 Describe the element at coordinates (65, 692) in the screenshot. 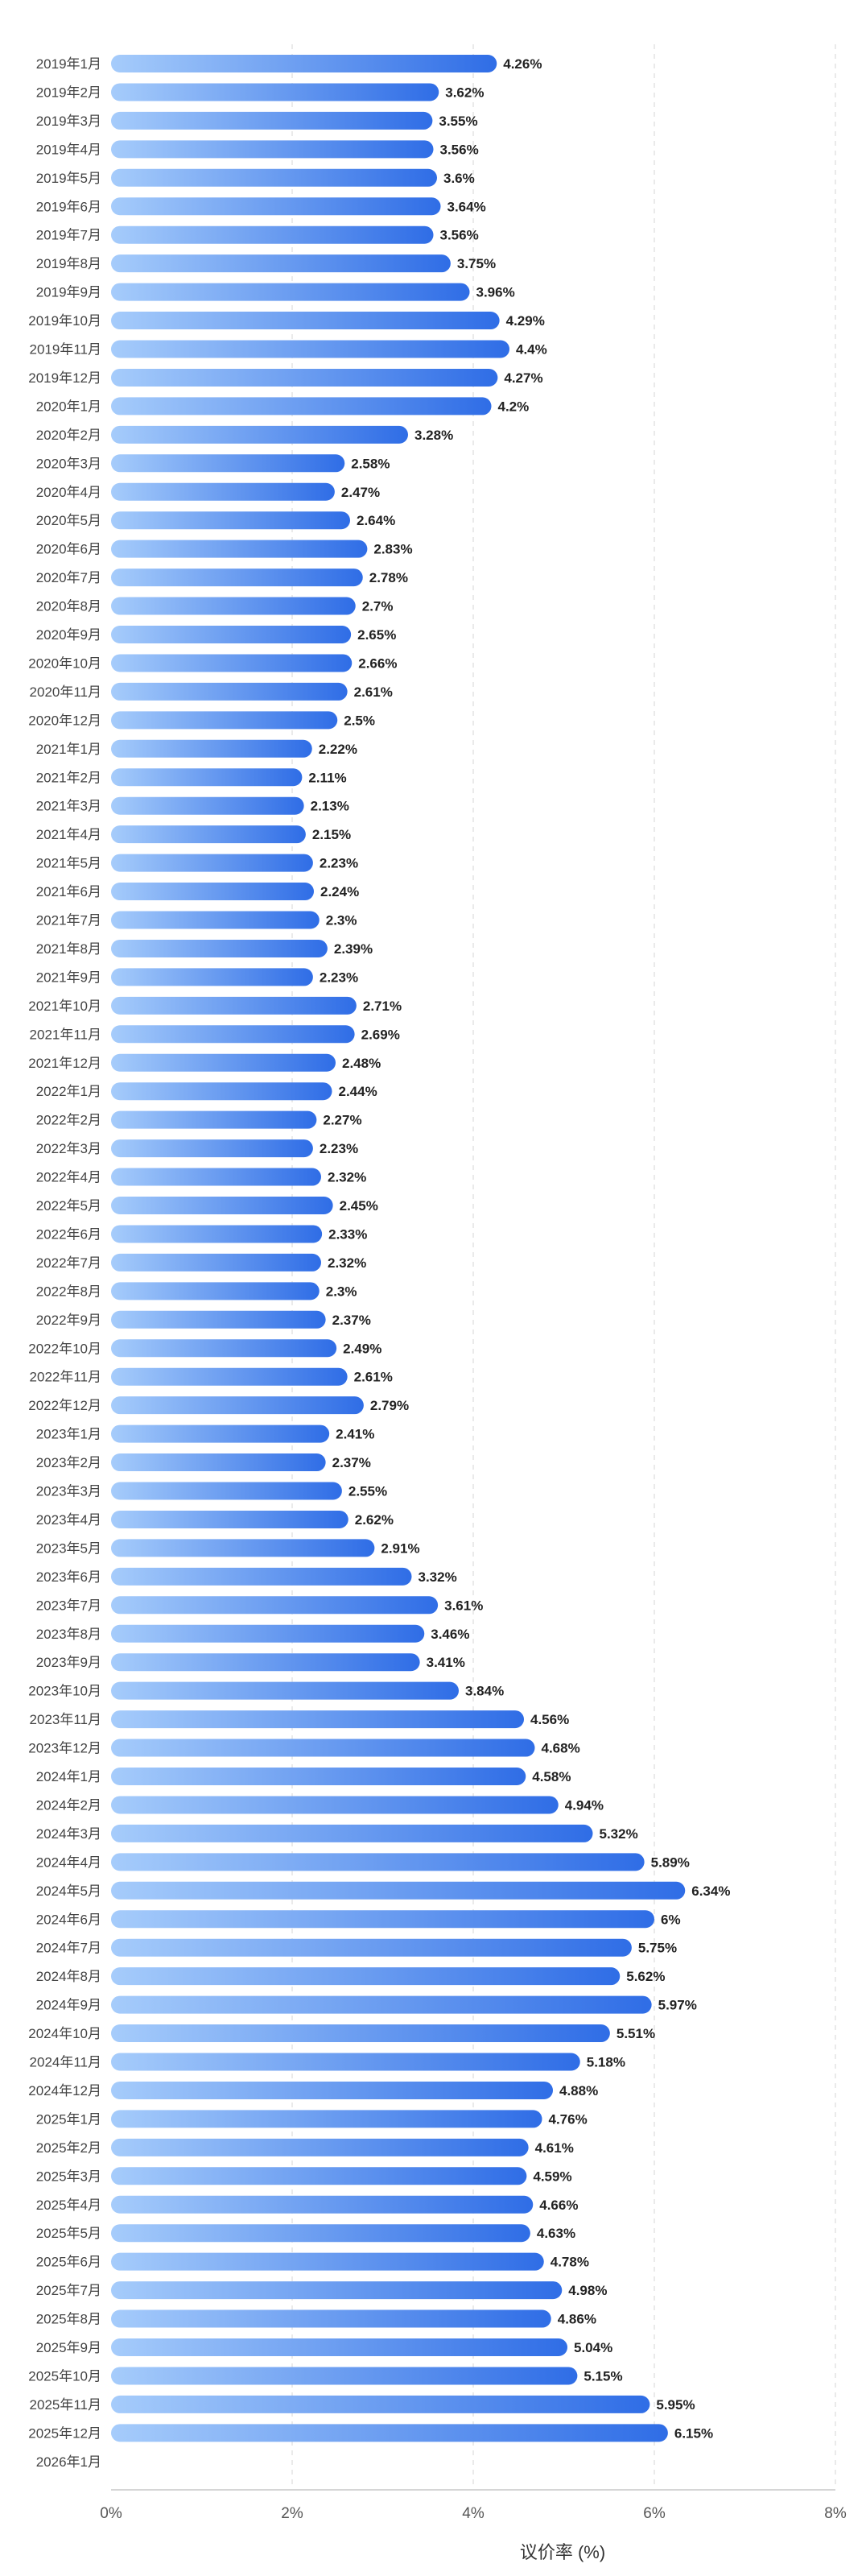

I see `category-label: 2020年11月` at that location.